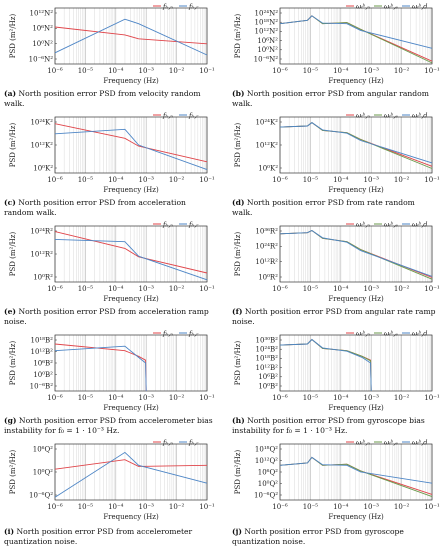 Image resolution: width=441 pixels, height=550 pixels. Describe the element at coordinates (266, 461) in the screenshot. I see `y-tick-label: 10¹²Q²` at that location.